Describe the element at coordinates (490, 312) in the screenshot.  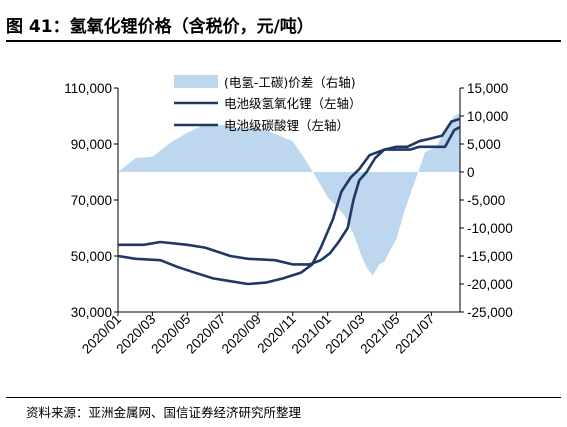
I see `y-right-tick-label: -25,000` at that location.